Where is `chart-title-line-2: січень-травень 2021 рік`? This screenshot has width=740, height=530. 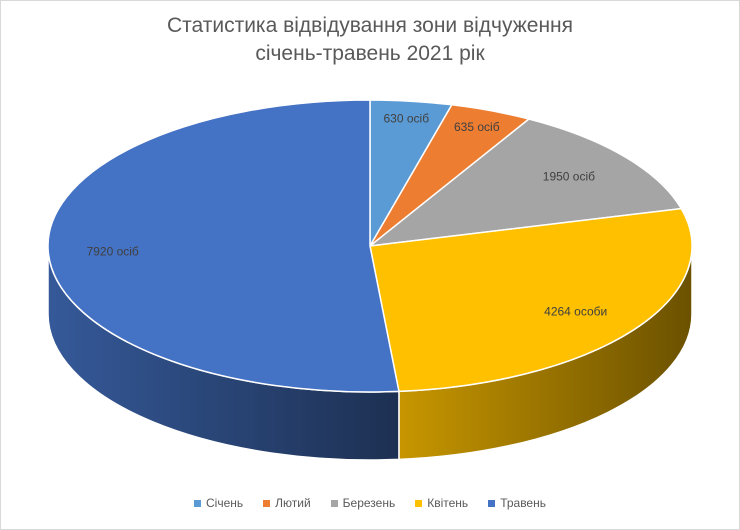 chart-title-line-2: січень-травень 2021 рік is located at coordinates (370, 53).